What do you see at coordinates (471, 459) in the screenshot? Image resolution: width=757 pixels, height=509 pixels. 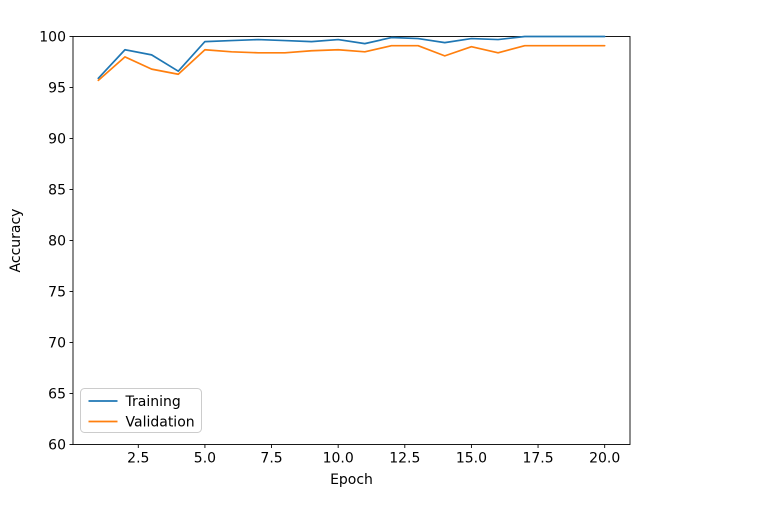 I see `x-tick-label: 15.0` at bounding box center [471, 459].